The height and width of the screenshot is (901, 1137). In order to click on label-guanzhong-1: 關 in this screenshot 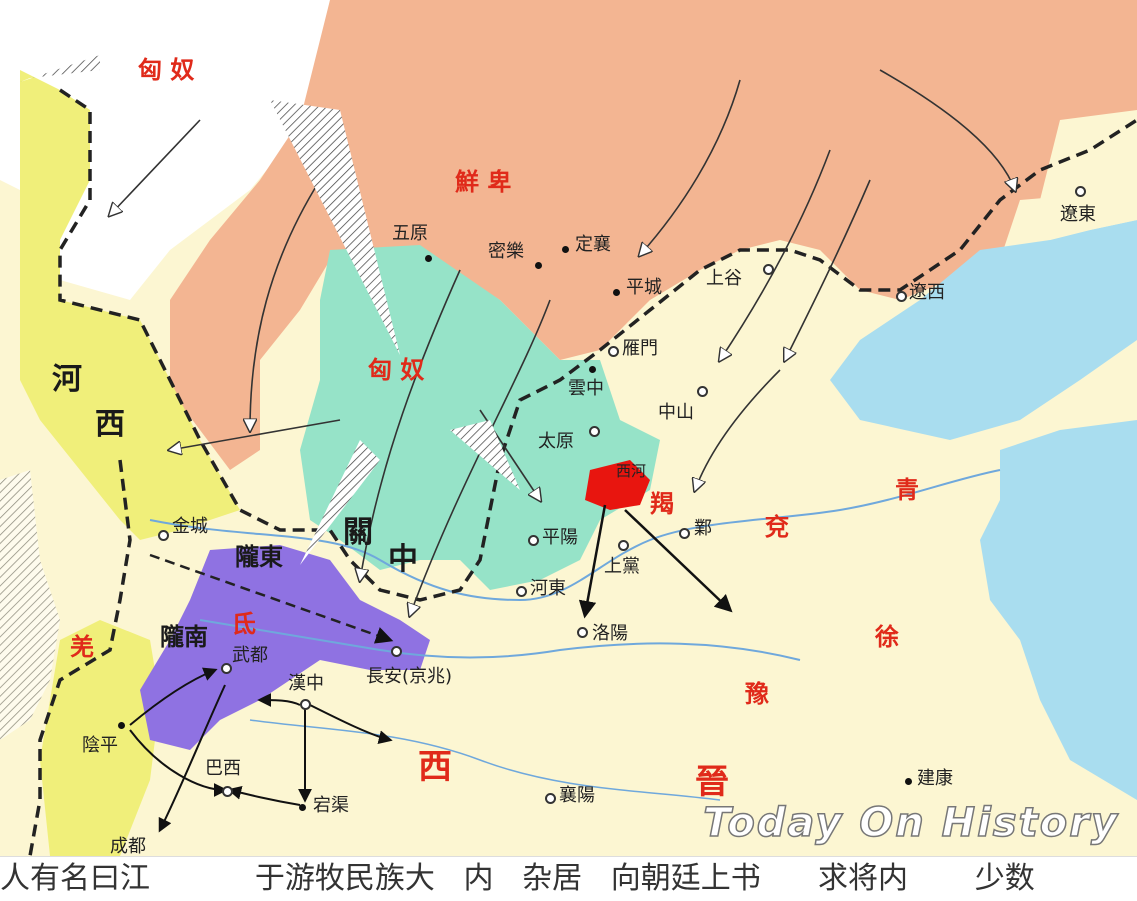, I will do `click(358, 532)`.